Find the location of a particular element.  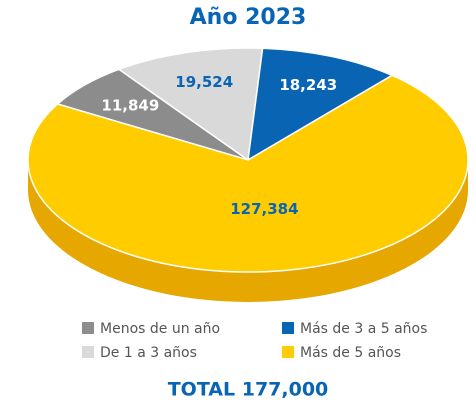

data-label: 11,849 is located at coordinates (130, 105).